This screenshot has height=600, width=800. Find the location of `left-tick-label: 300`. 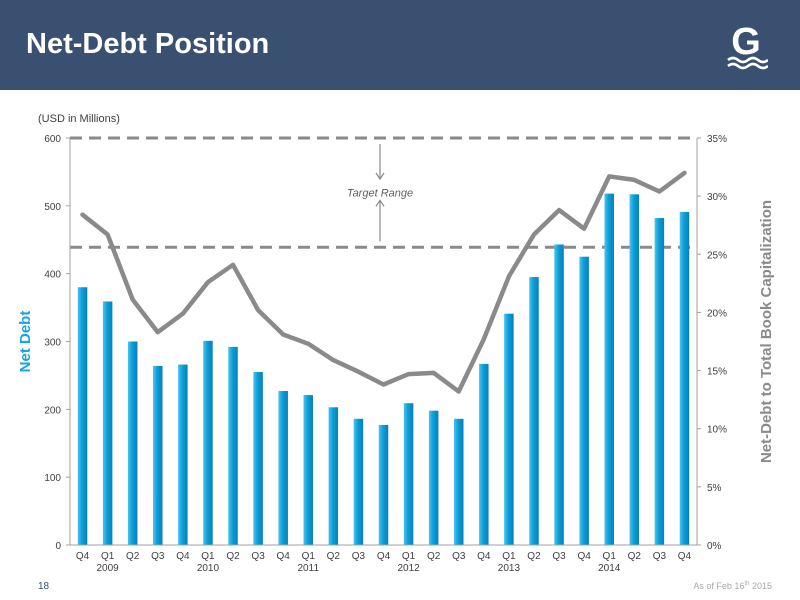

left-tick-label: 300 is located at coordinates (52, 343).